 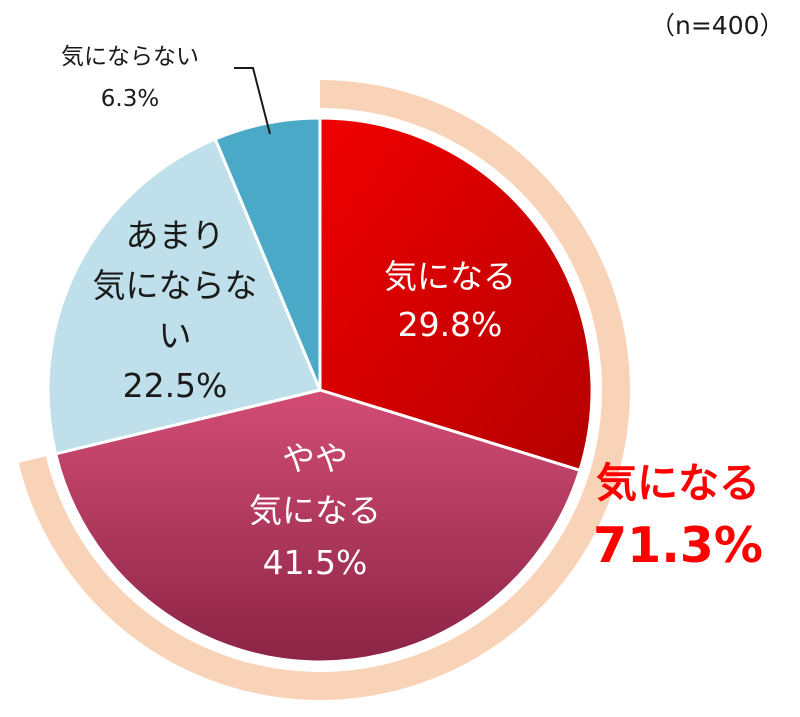 I want to click on slice-label-2: やや気になる 41.5%, so click(x=315, y=510).